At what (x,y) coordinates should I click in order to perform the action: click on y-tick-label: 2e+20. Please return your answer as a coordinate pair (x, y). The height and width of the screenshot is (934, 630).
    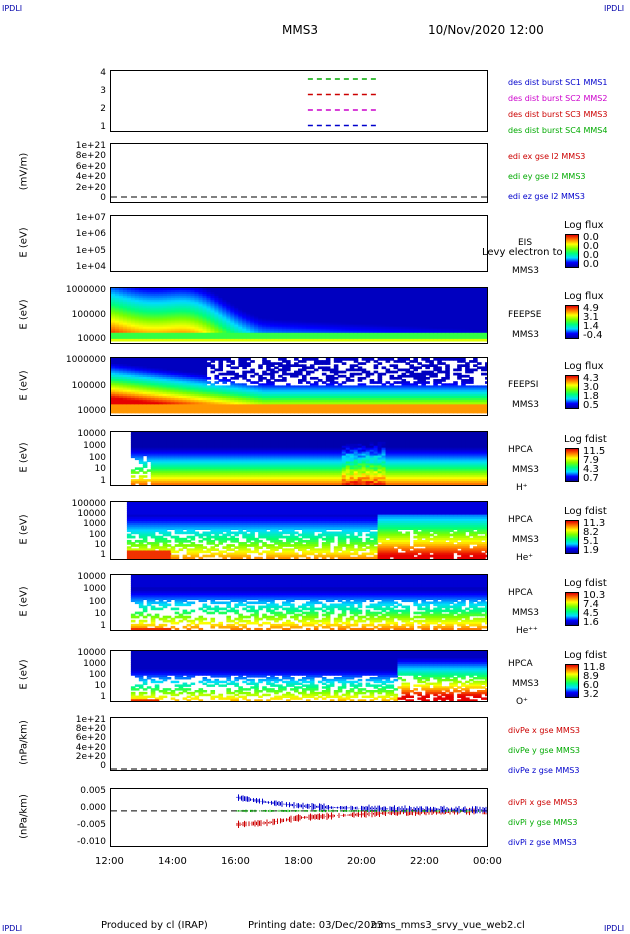
    Looking at the image, I should click on (90, 187).